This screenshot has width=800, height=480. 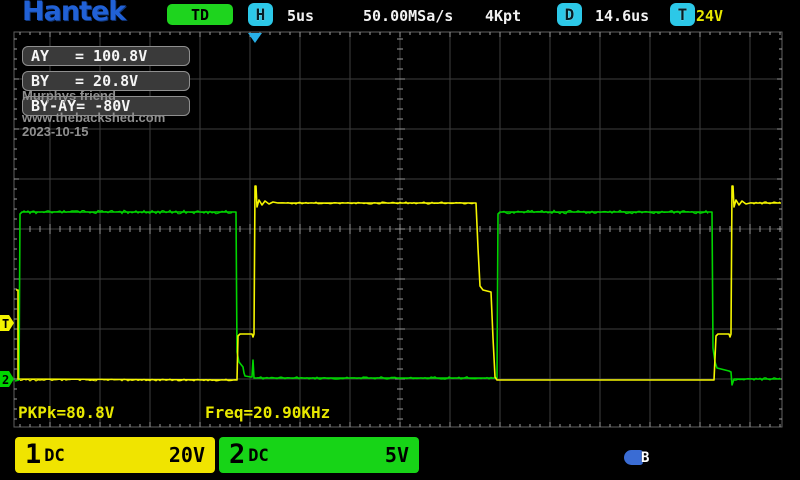 I want to click on trigger-level-marker, so click(x=7, y=323).